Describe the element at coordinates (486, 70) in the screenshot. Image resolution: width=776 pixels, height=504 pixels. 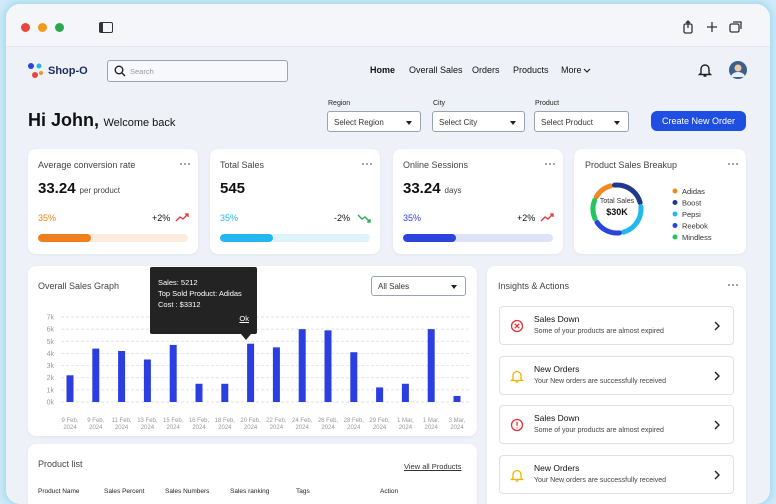
I see `nav-link: Orders` at that location.